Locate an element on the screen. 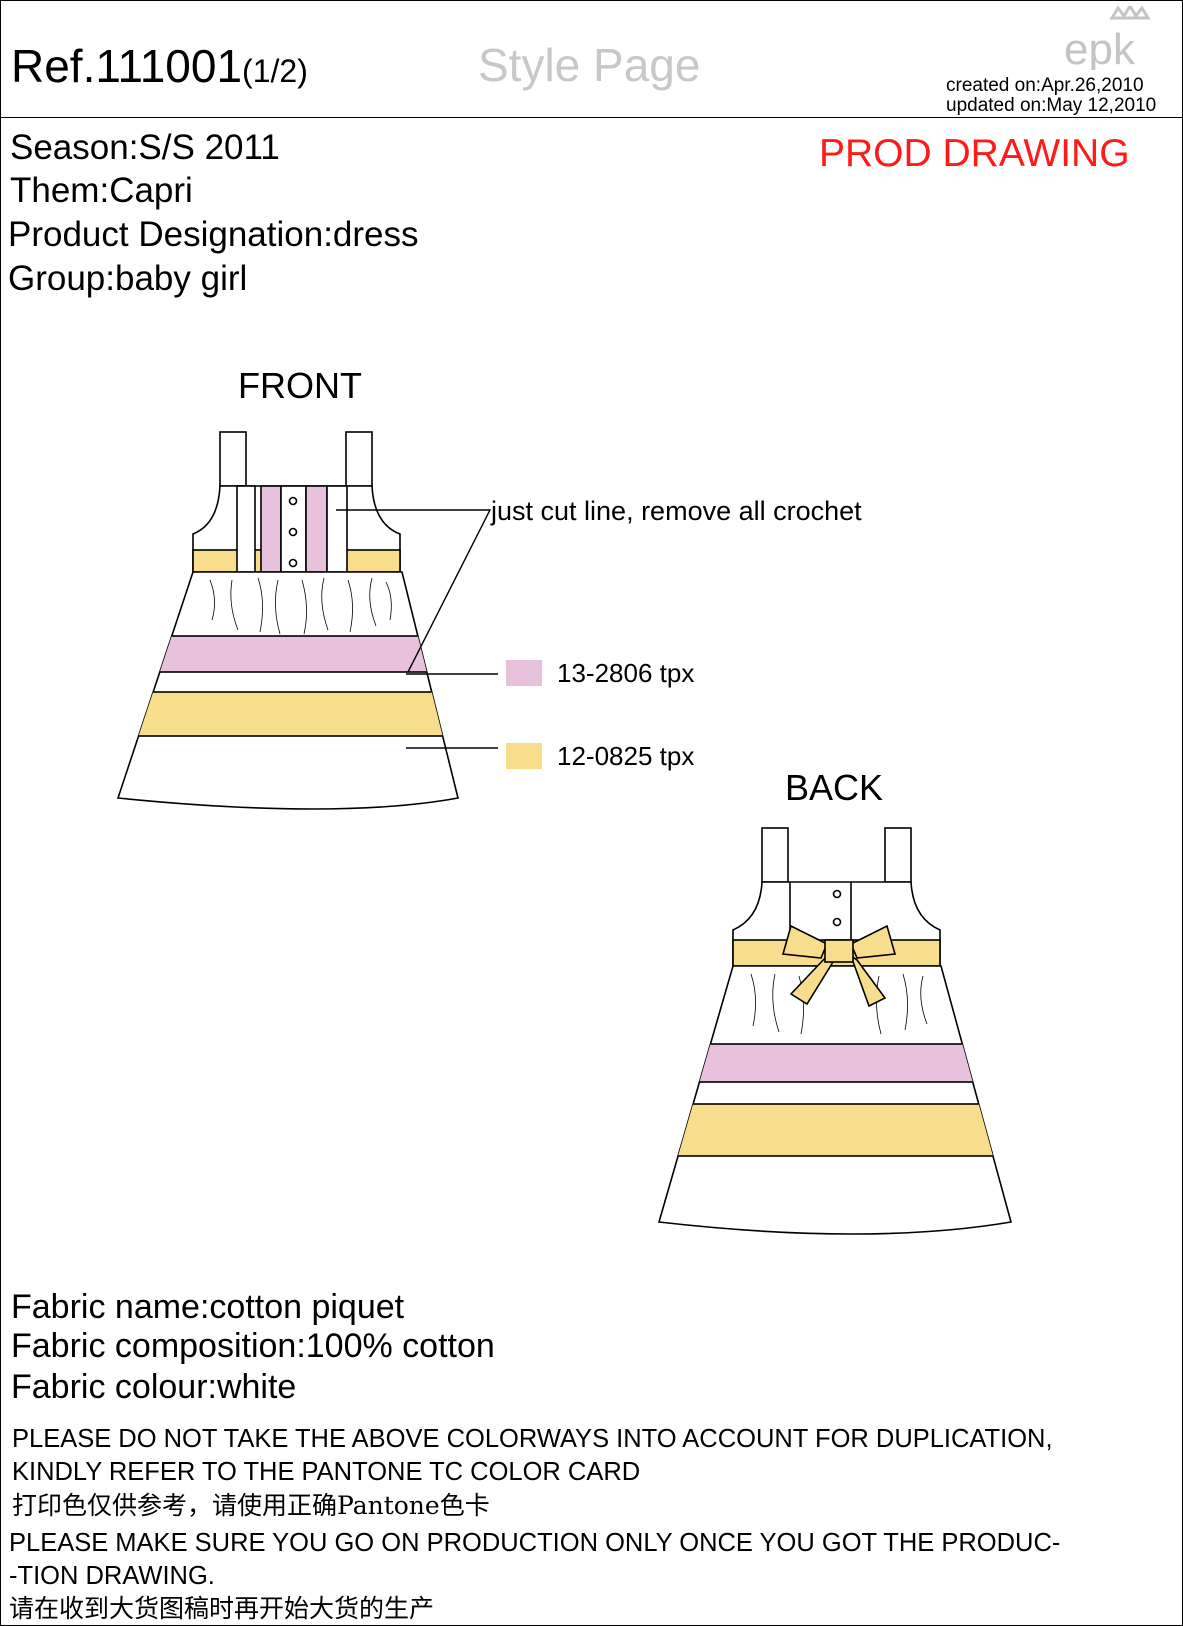 The height and width of the screenshot is (1626, 1183). back-left-strap is located at coordinates (775, 855).